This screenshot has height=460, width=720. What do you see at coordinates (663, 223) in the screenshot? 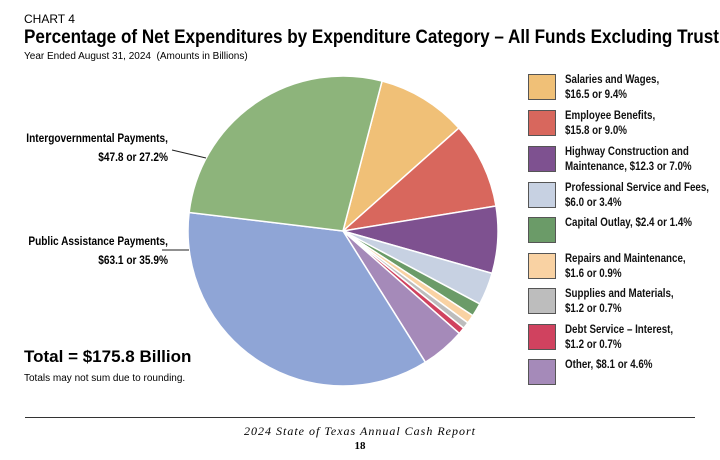
I see `legend-value: $2.4 or 1.4%` at bounding box center [663, 223].